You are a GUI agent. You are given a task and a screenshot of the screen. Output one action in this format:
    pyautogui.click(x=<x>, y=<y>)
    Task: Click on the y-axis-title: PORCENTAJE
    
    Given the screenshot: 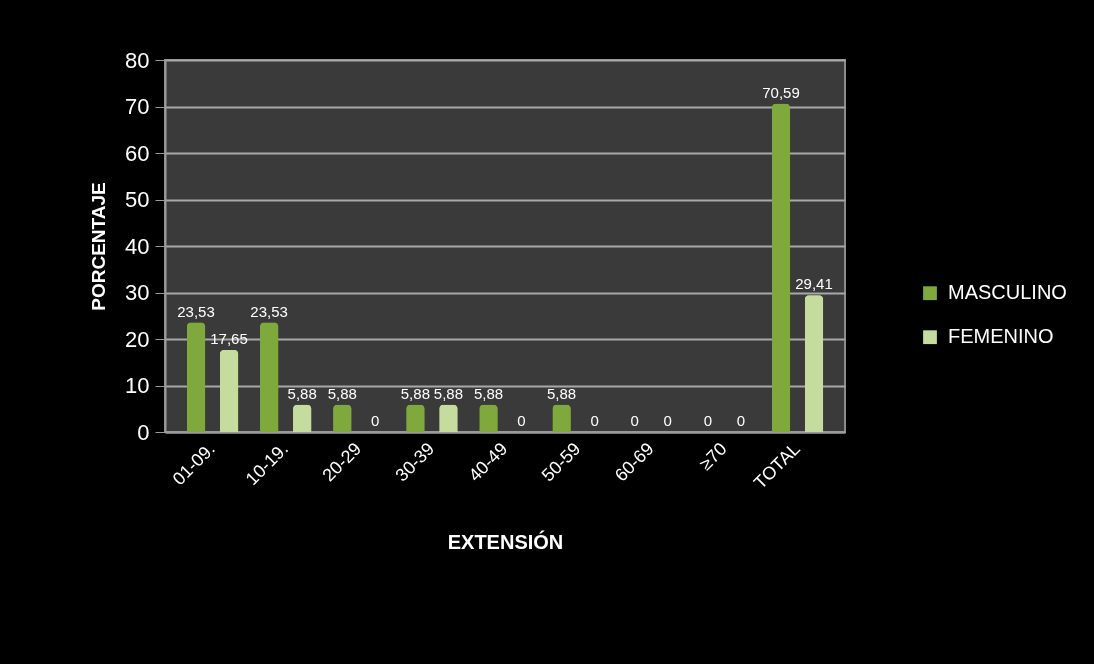 What is the action you would take?
    pyautogui.click(x=99, y=246)
    